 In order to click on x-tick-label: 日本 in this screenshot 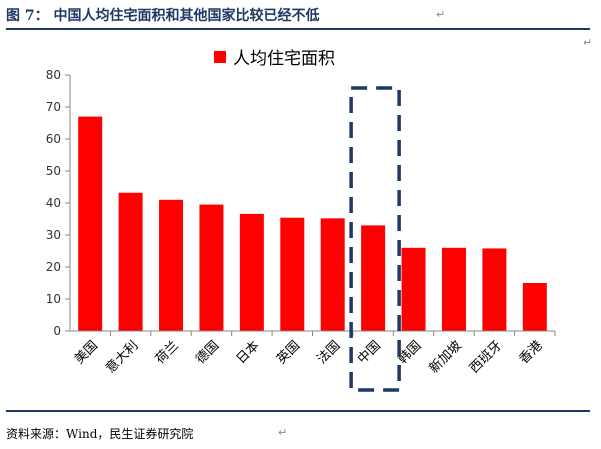, I will do `click(248, 352)`.